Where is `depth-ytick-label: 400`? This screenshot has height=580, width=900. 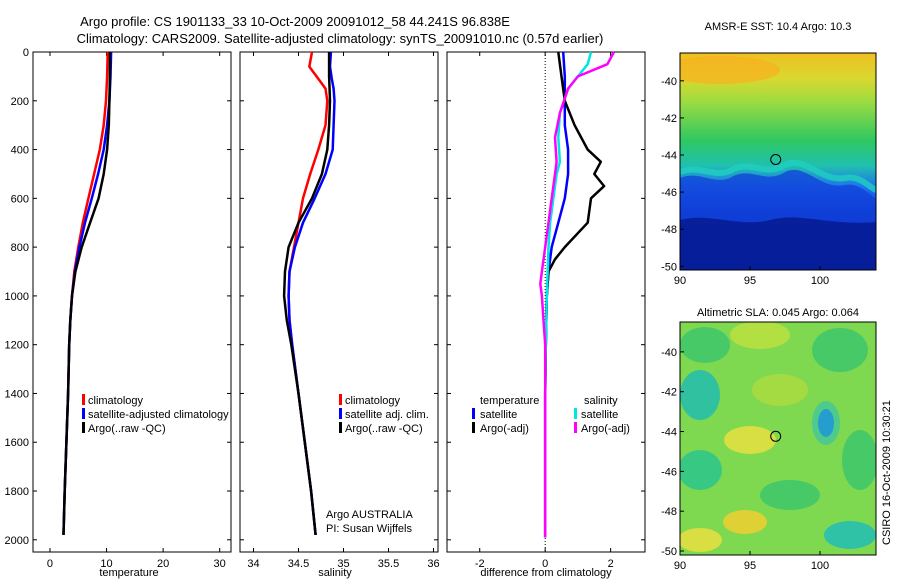
depth-ytick-label: 400 is located at coordinates (20, 151).